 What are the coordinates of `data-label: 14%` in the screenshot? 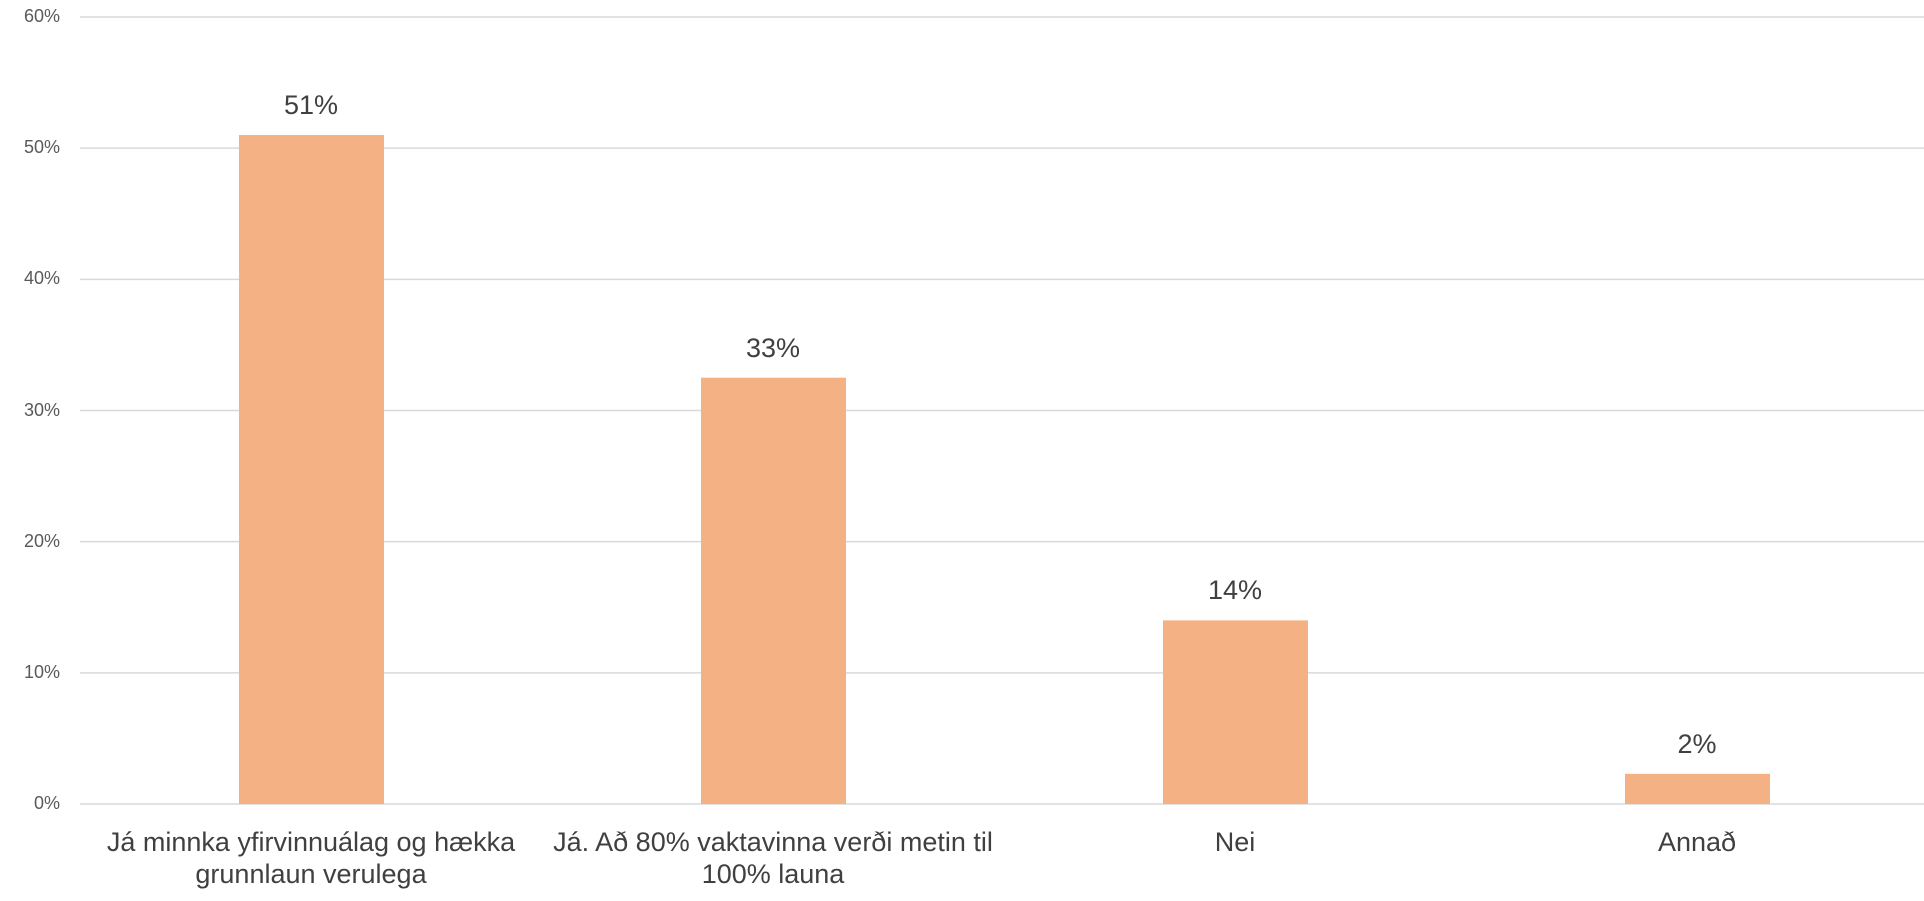 It's located at (1235, 590).